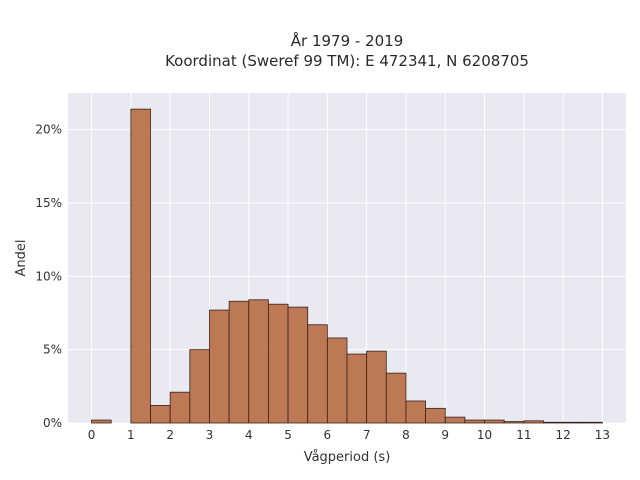 The width and height of the screenshot is (640, 480). I want to click on x-tick-label: 12, so click(562, 435).